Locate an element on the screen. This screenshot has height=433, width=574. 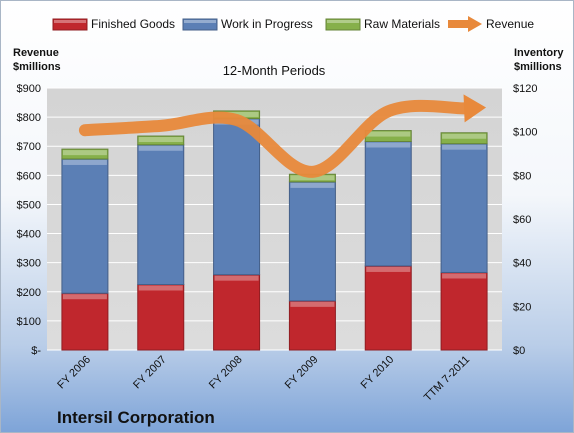
category-label: FY 2006 is located at coordinates (74, 373).